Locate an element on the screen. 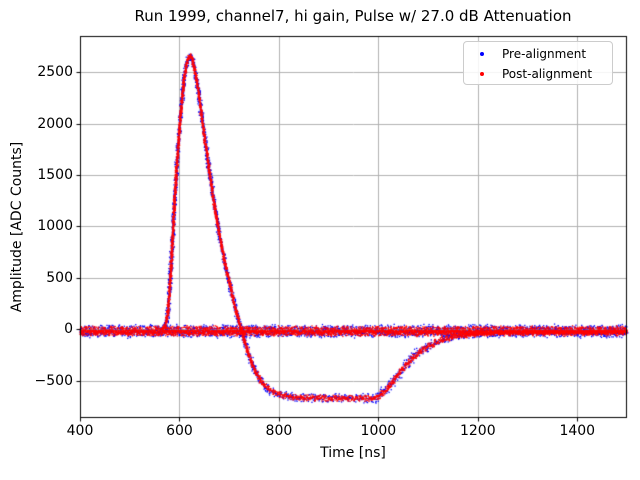  x-tick-label: 800 is located at coordinates (279, 431).